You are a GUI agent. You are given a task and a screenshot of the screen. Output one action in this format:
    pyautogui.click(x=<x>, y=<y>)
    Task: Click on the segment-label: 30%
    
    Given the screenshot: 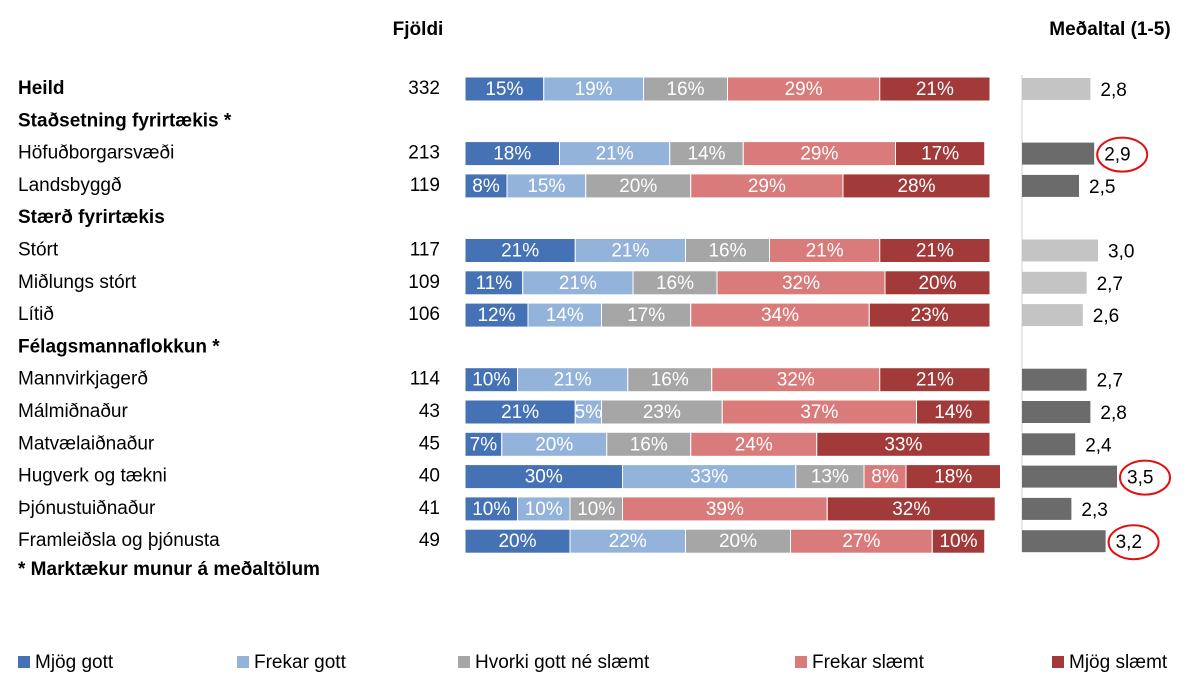 What is the action you would take?
    pyautogui.click(x=544, y=477)
    